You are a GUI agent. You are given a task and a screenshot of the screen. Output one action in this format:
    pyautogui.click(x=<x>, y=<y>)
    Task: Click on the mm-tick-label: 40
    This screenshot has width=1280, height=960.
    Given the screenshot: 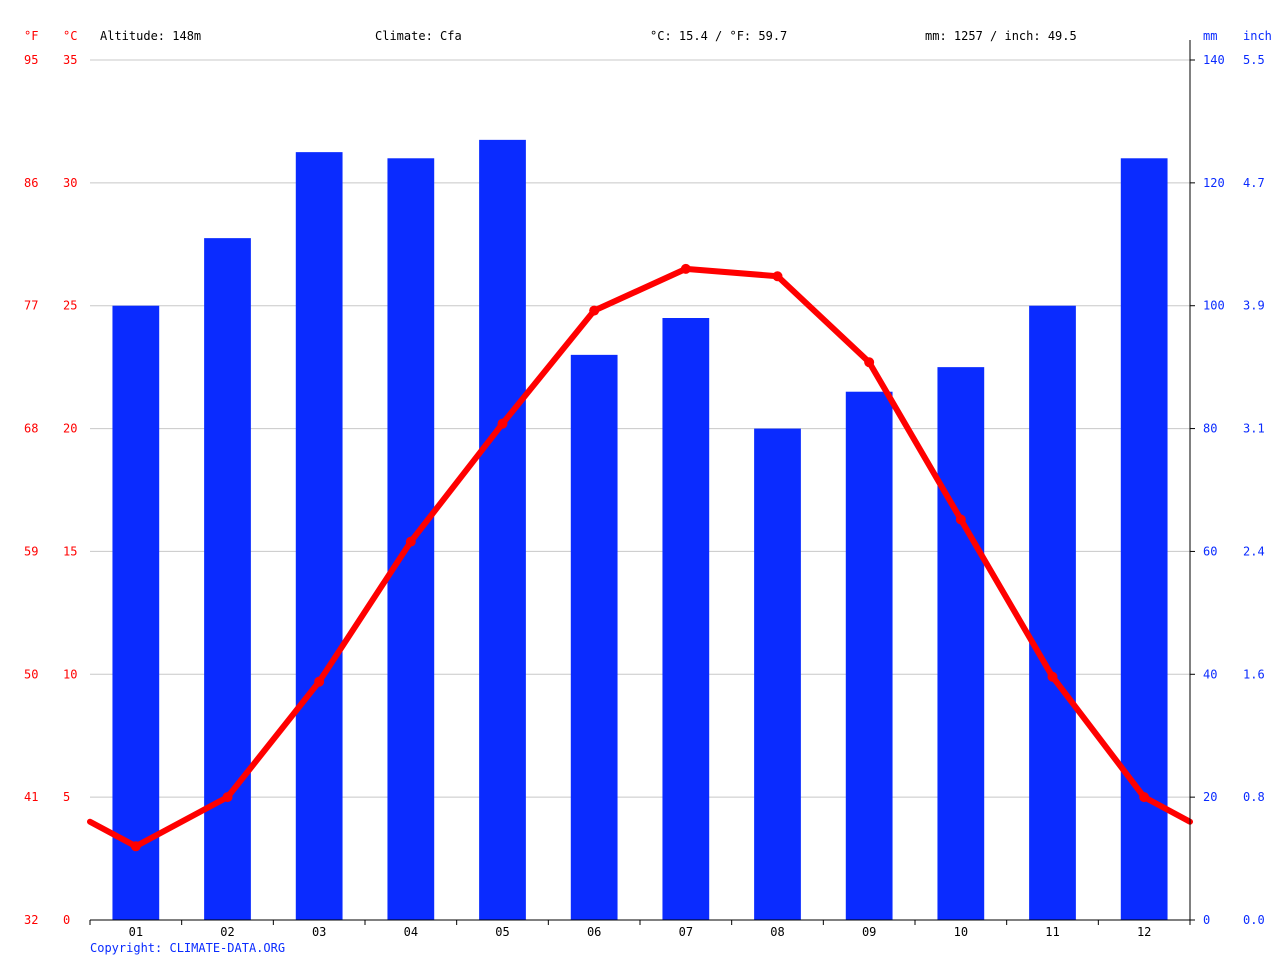 What is the action you would take?
    pyautogui.click(x=1210, y=674)
    